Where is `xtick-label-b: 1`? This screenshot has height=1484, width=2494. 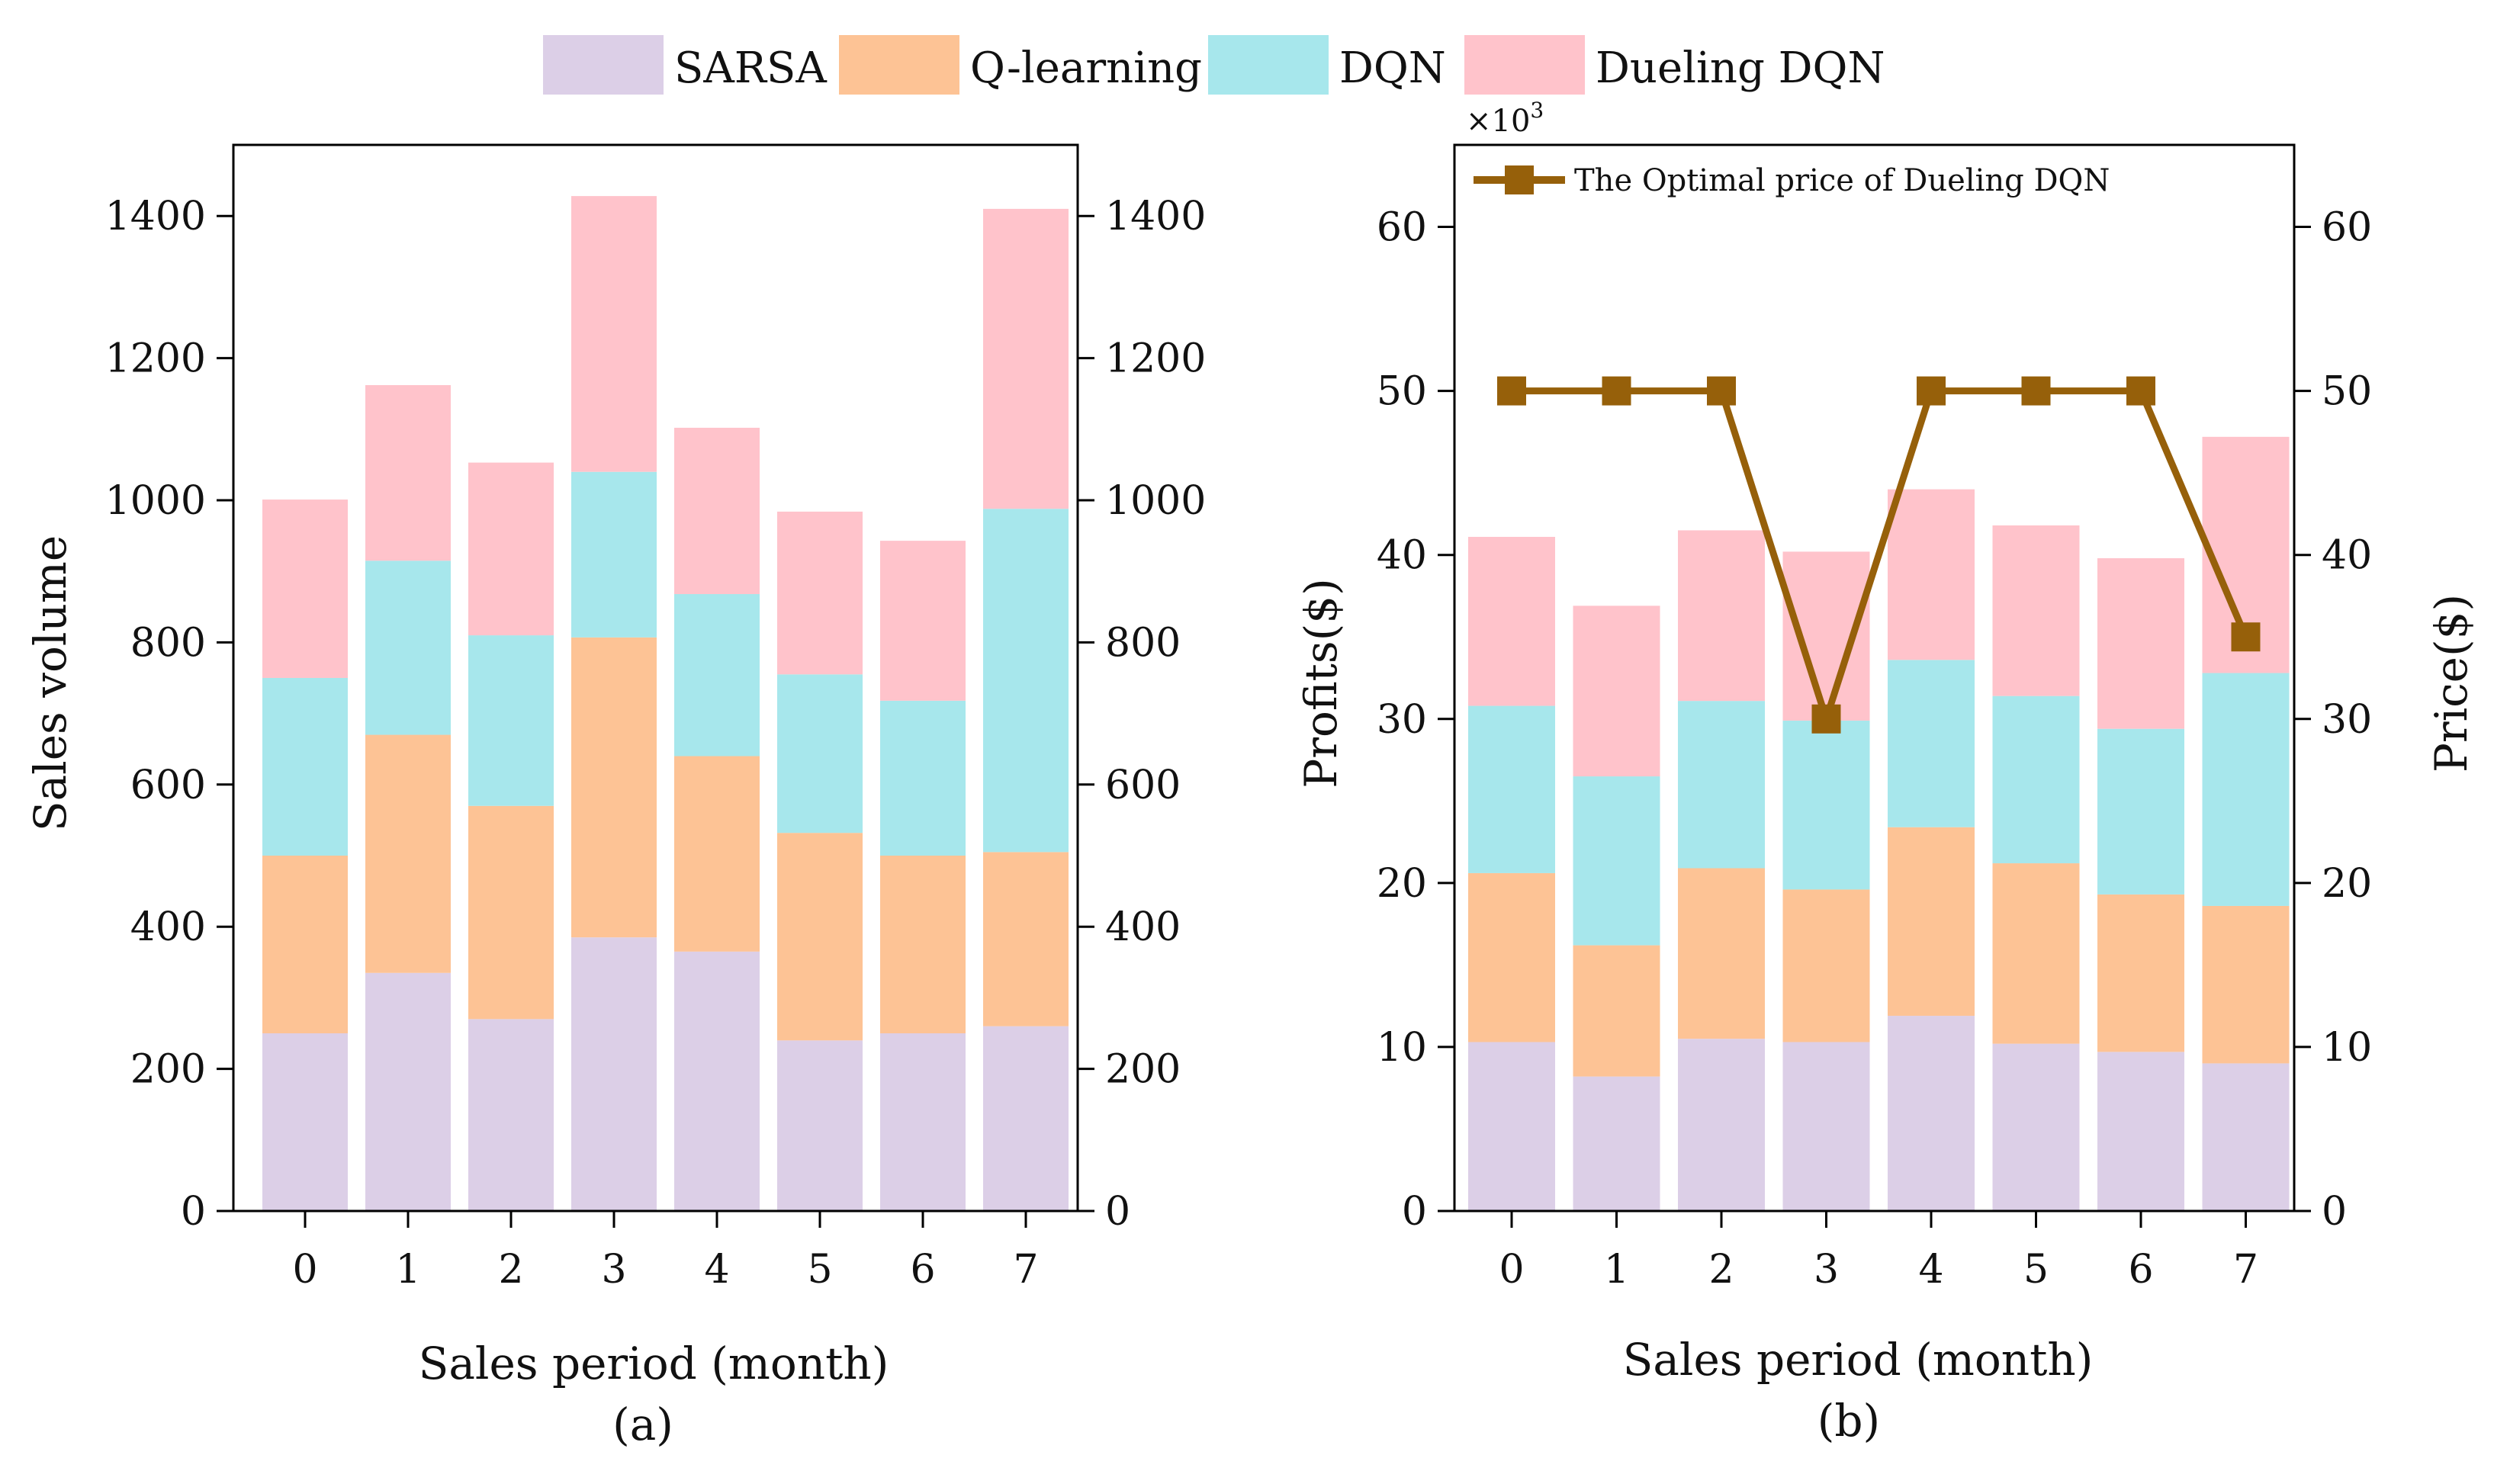
xtick-label-b: 1 is located at coordinates (1616, 1270).